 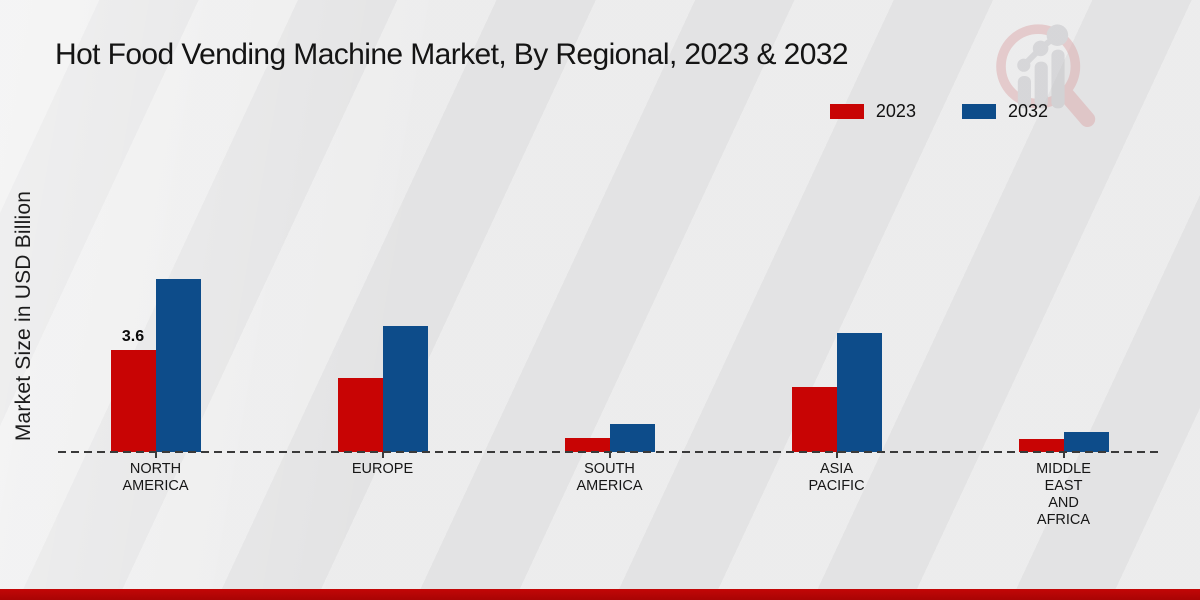 I want to click on bar-2023-north-america, so click(x=133, y=401).